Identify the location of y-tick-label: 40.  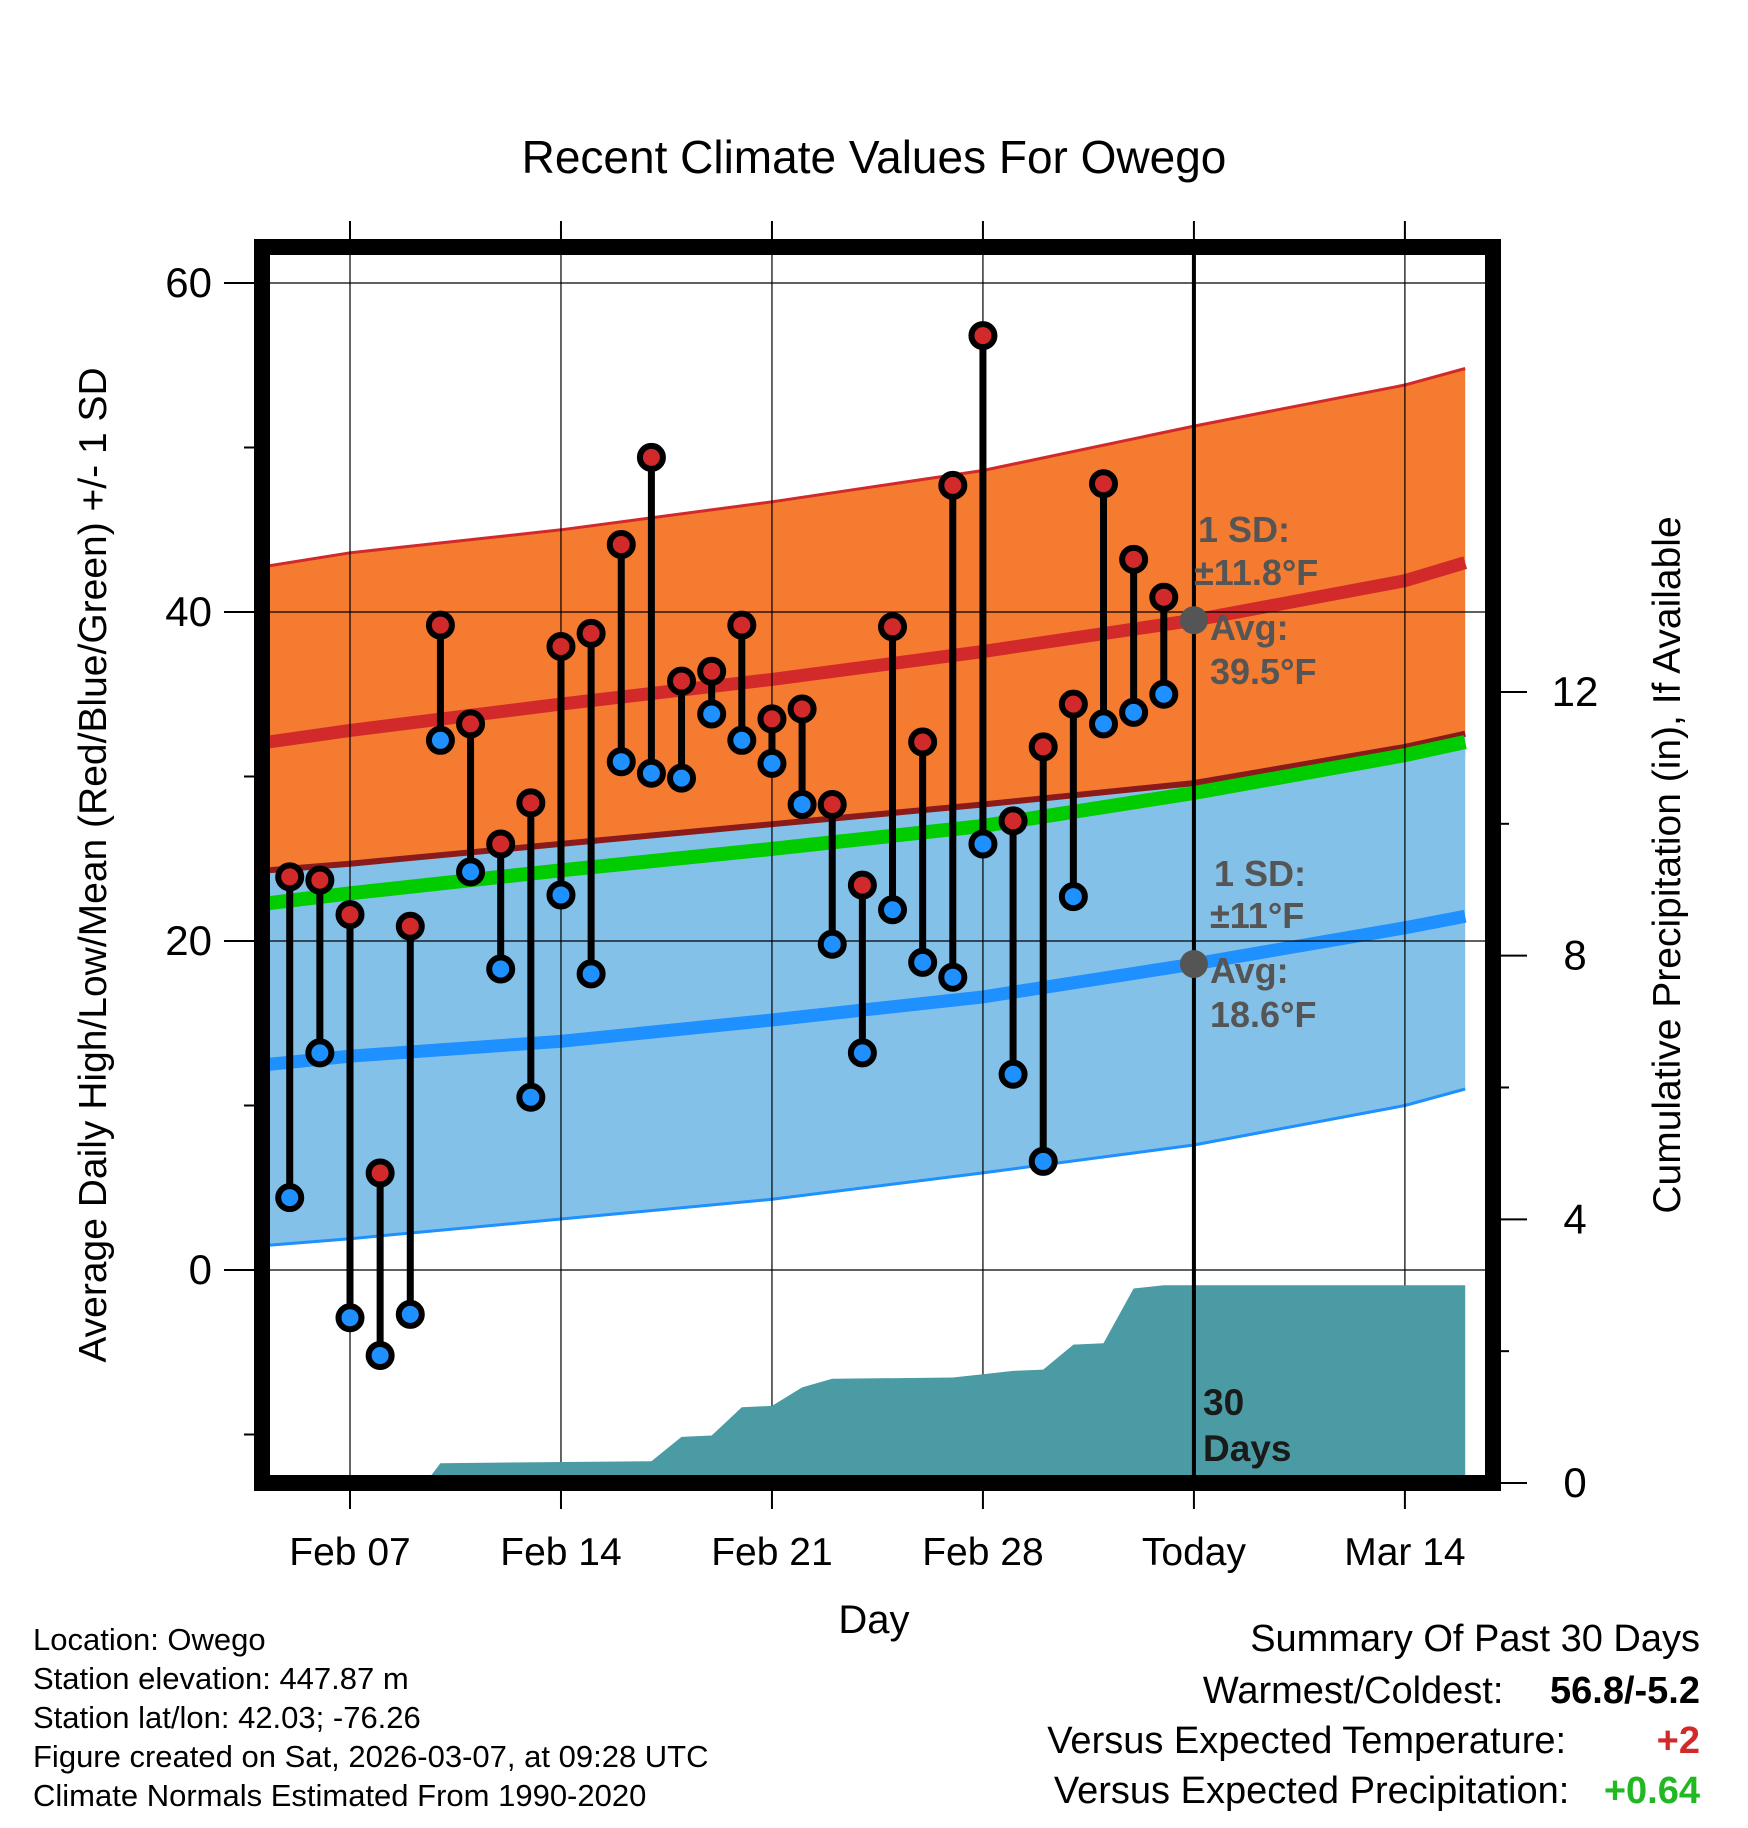
(188, 611).